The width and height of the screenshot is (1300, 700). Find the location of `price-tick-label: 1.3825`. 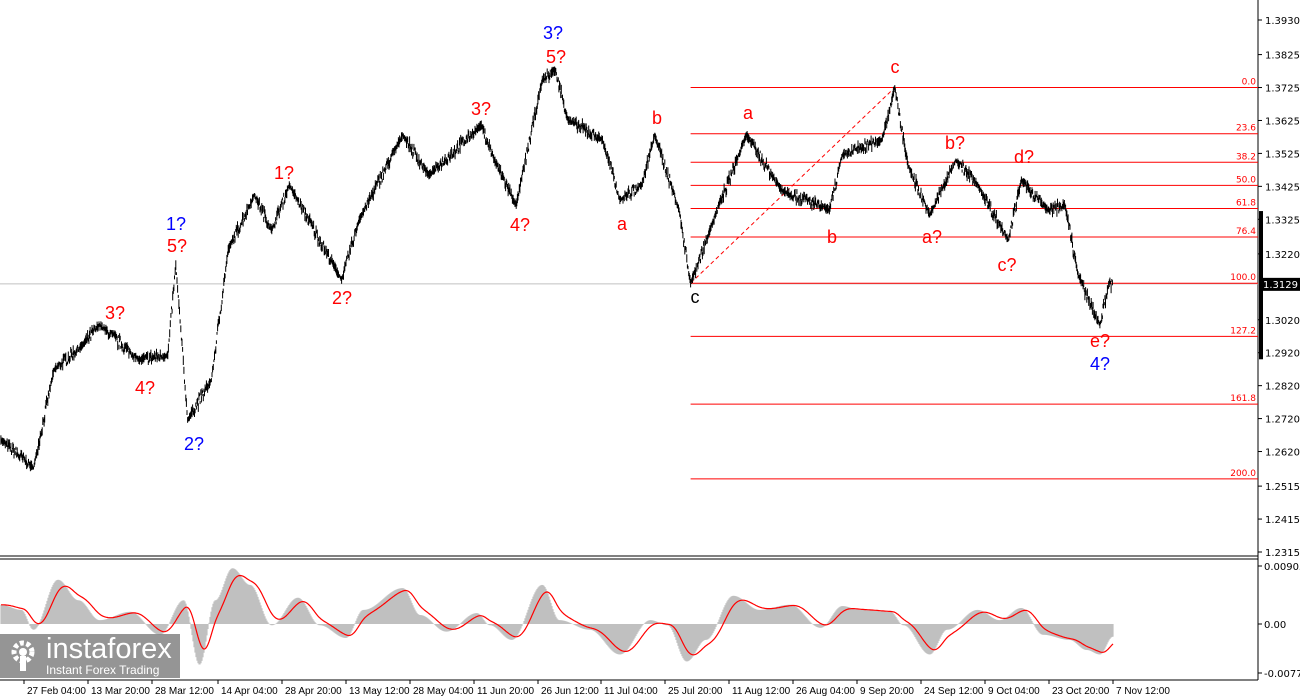

price-tick-label: 1.3825 is located at coordinates (1282, 56).